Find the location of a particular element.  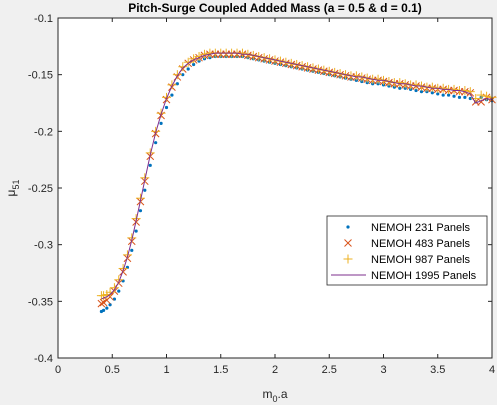

x-tick-label: 0.5 is located at coordinates (112, 370).